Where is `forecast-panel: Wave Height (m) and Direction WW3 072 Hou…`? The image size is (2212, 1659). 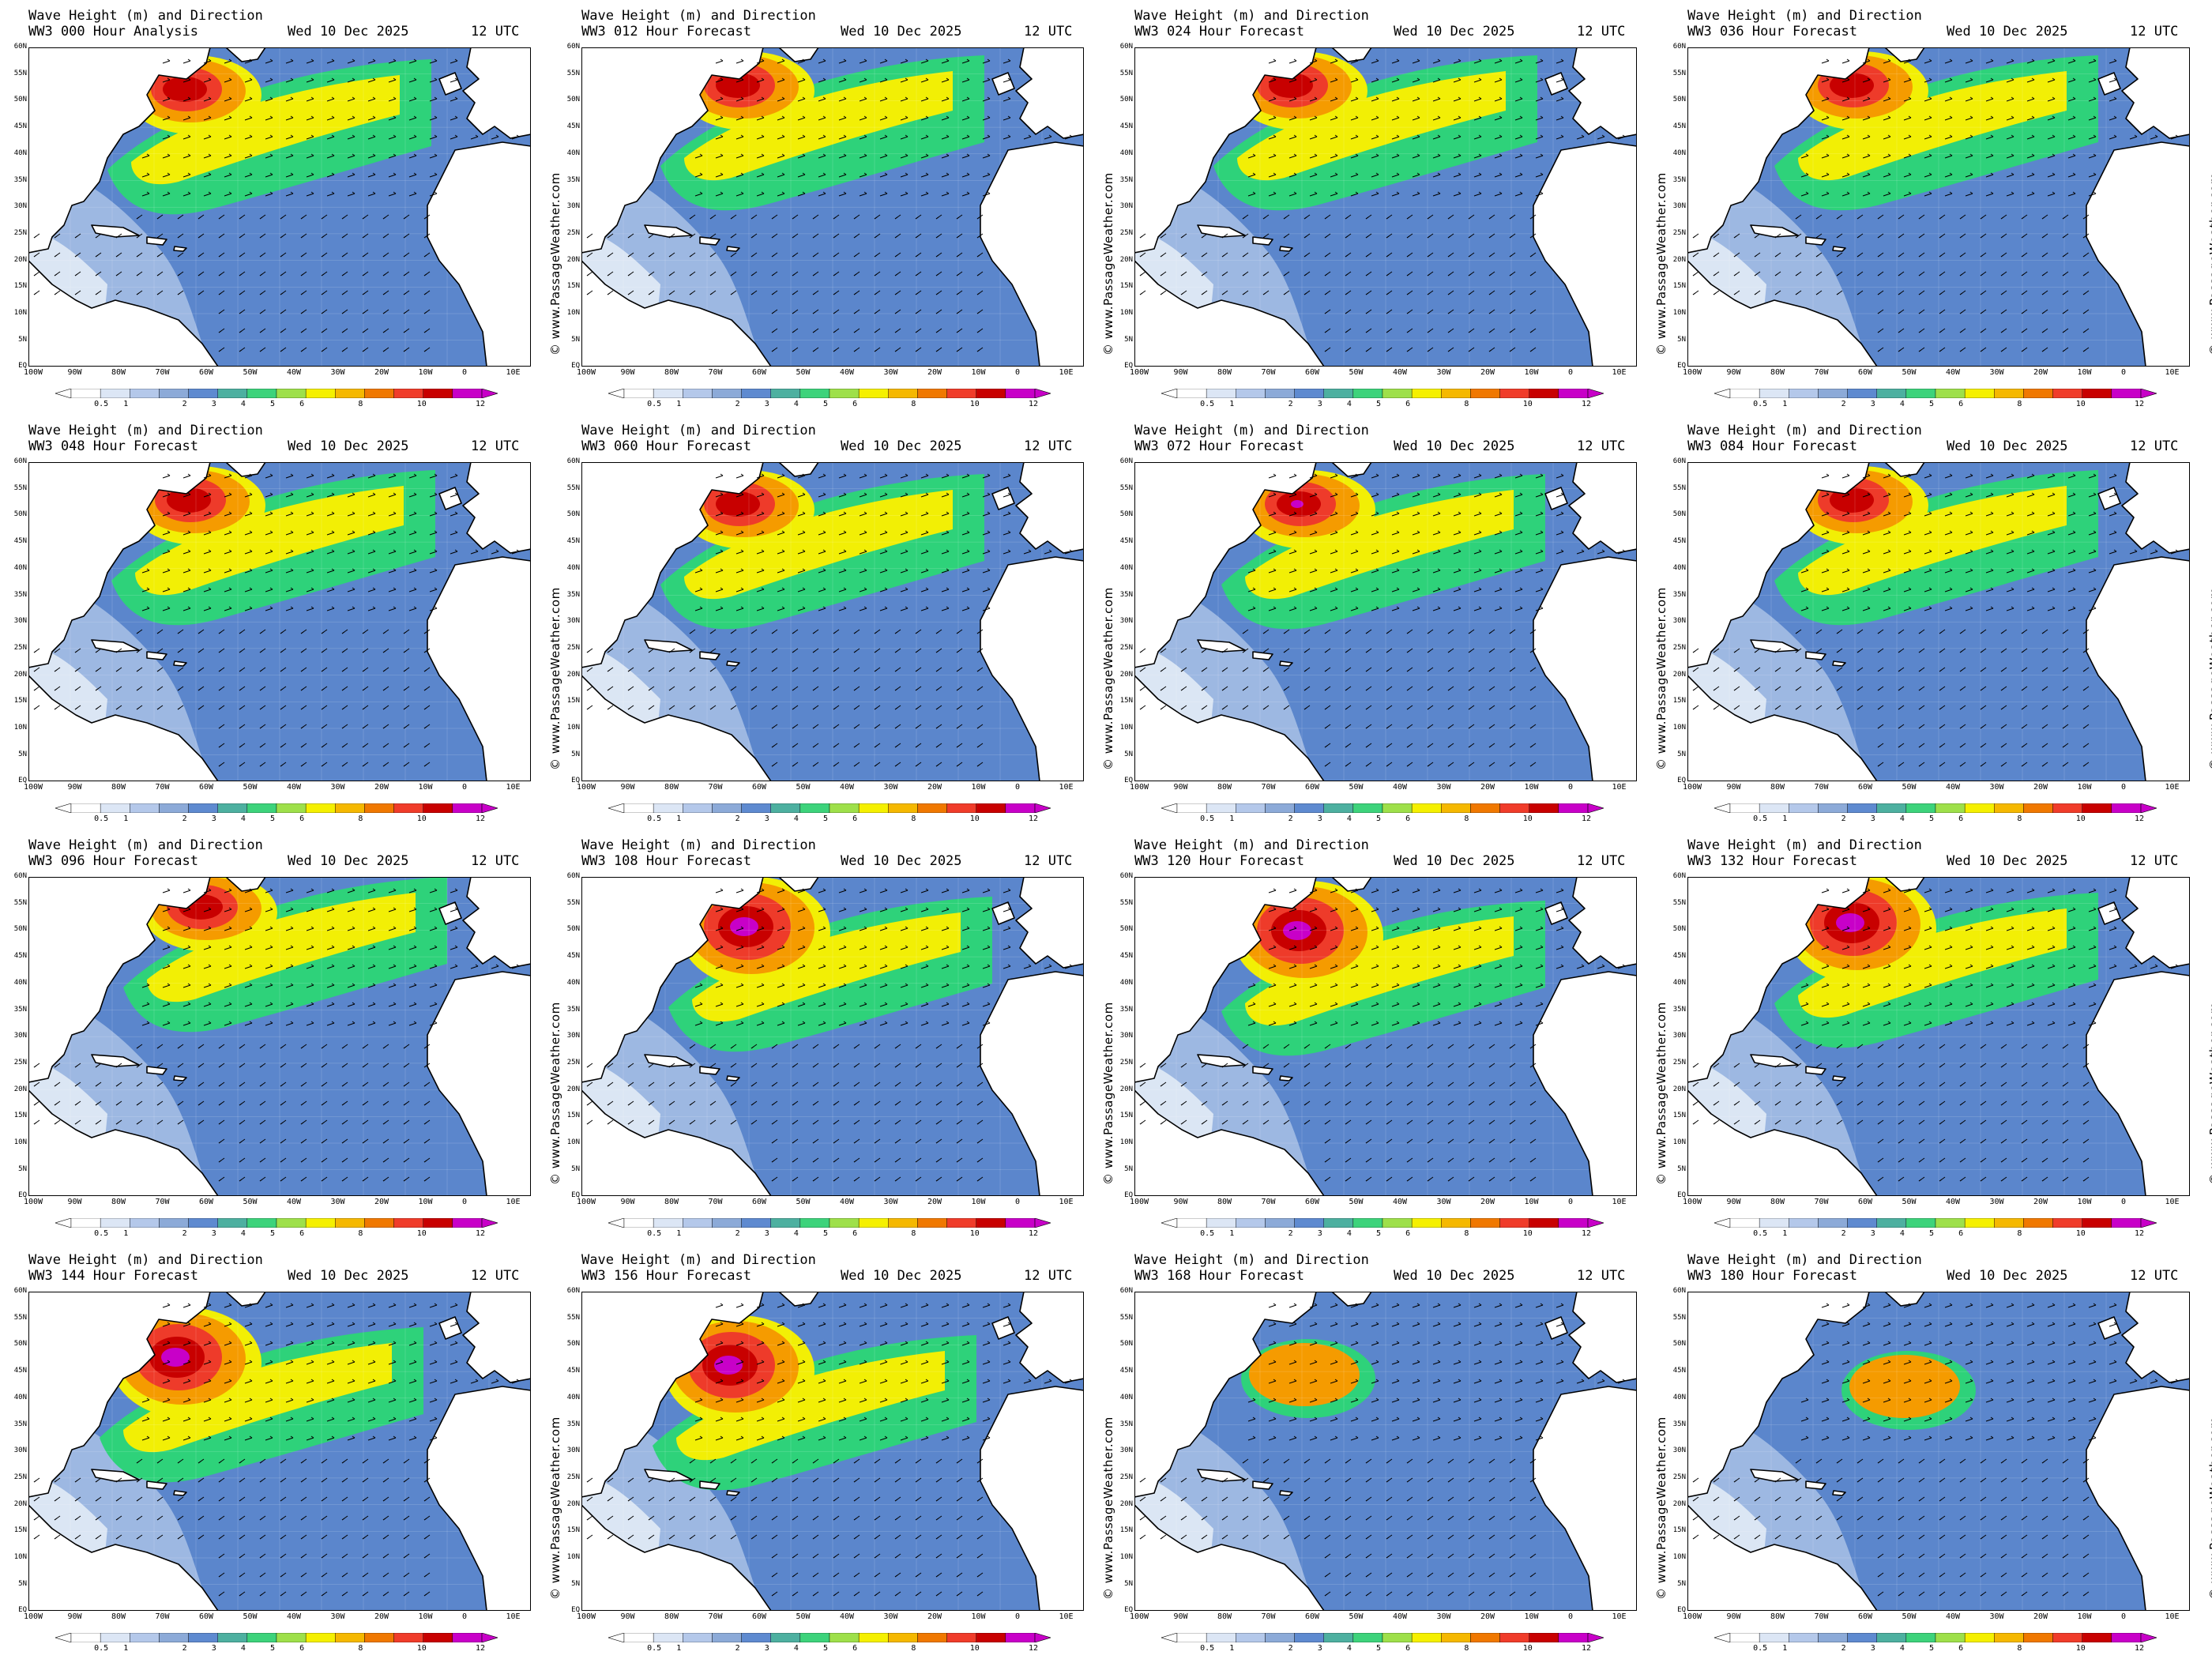
forecast-panel: Wave Height (m) and Direction WW3 072 Hou… is located at coordinates (1387, 623).